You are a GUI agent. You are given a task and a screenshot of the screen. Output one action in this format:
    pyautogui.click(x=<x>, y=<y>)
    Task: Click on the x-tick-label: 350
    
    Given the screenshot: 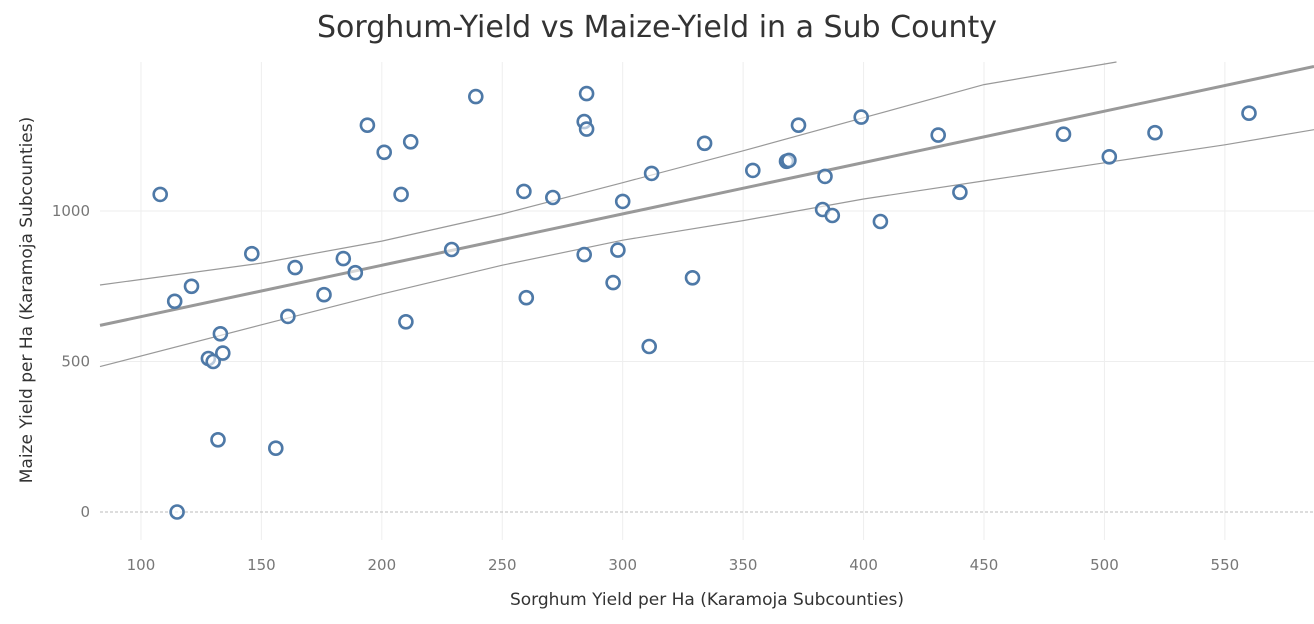 What is the action you would take?
    pyautogui.click(x=743, y=565)
    